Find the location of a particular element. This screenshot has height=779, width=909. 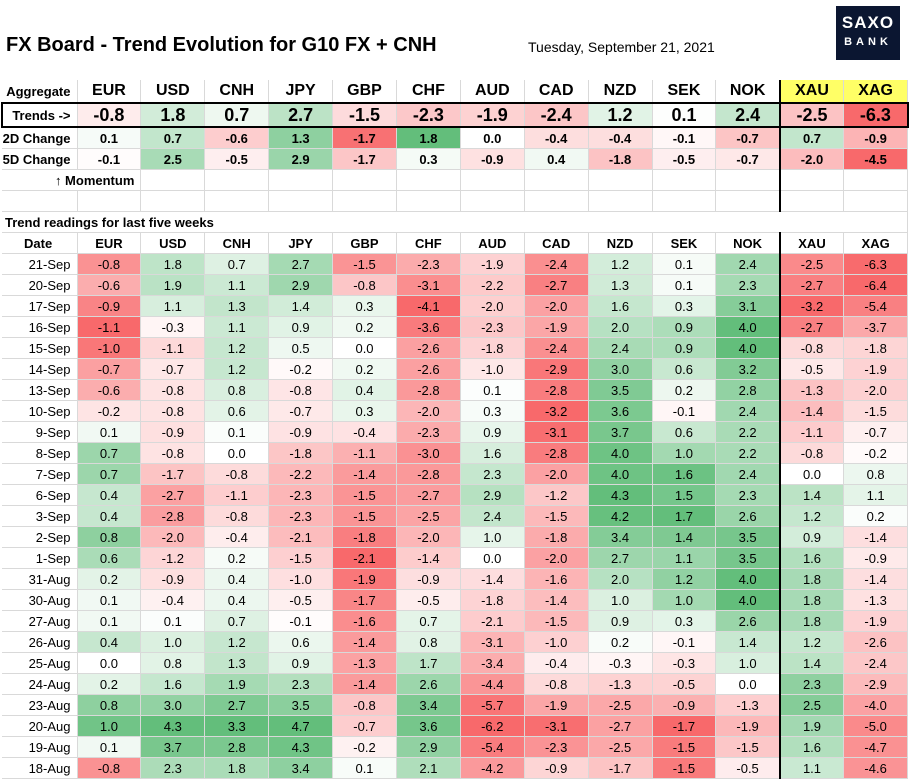

value-cell-jpy: 3.5 is located at coordinates (301, 705).